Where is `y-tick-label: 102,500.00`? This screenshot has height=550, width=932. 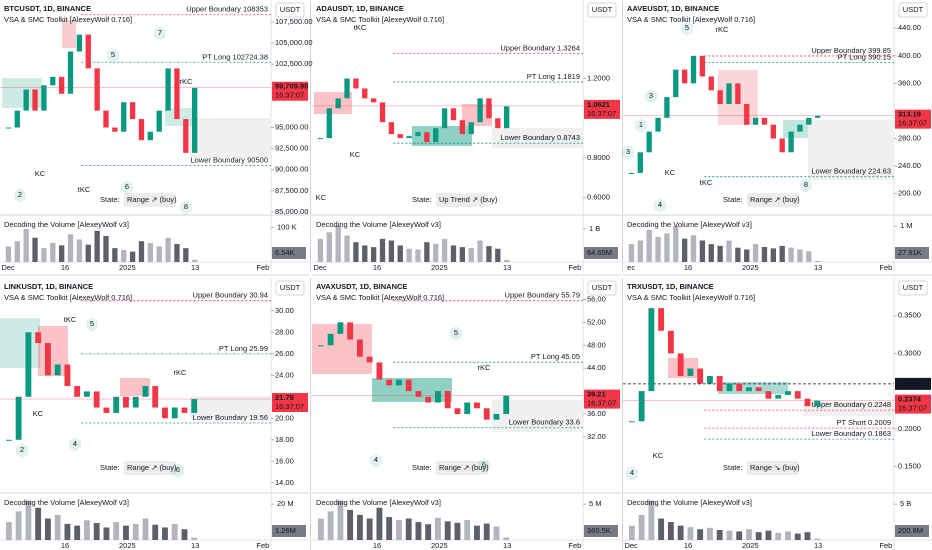 y-tick-label: 102,500.00 is located at coordinates (294, 63).